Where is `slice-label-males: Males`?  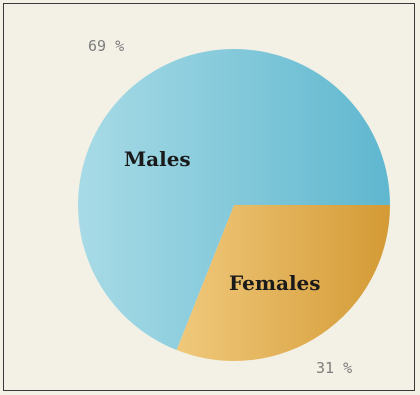
slice-label-males: Males is located at coordinates (157, 159).